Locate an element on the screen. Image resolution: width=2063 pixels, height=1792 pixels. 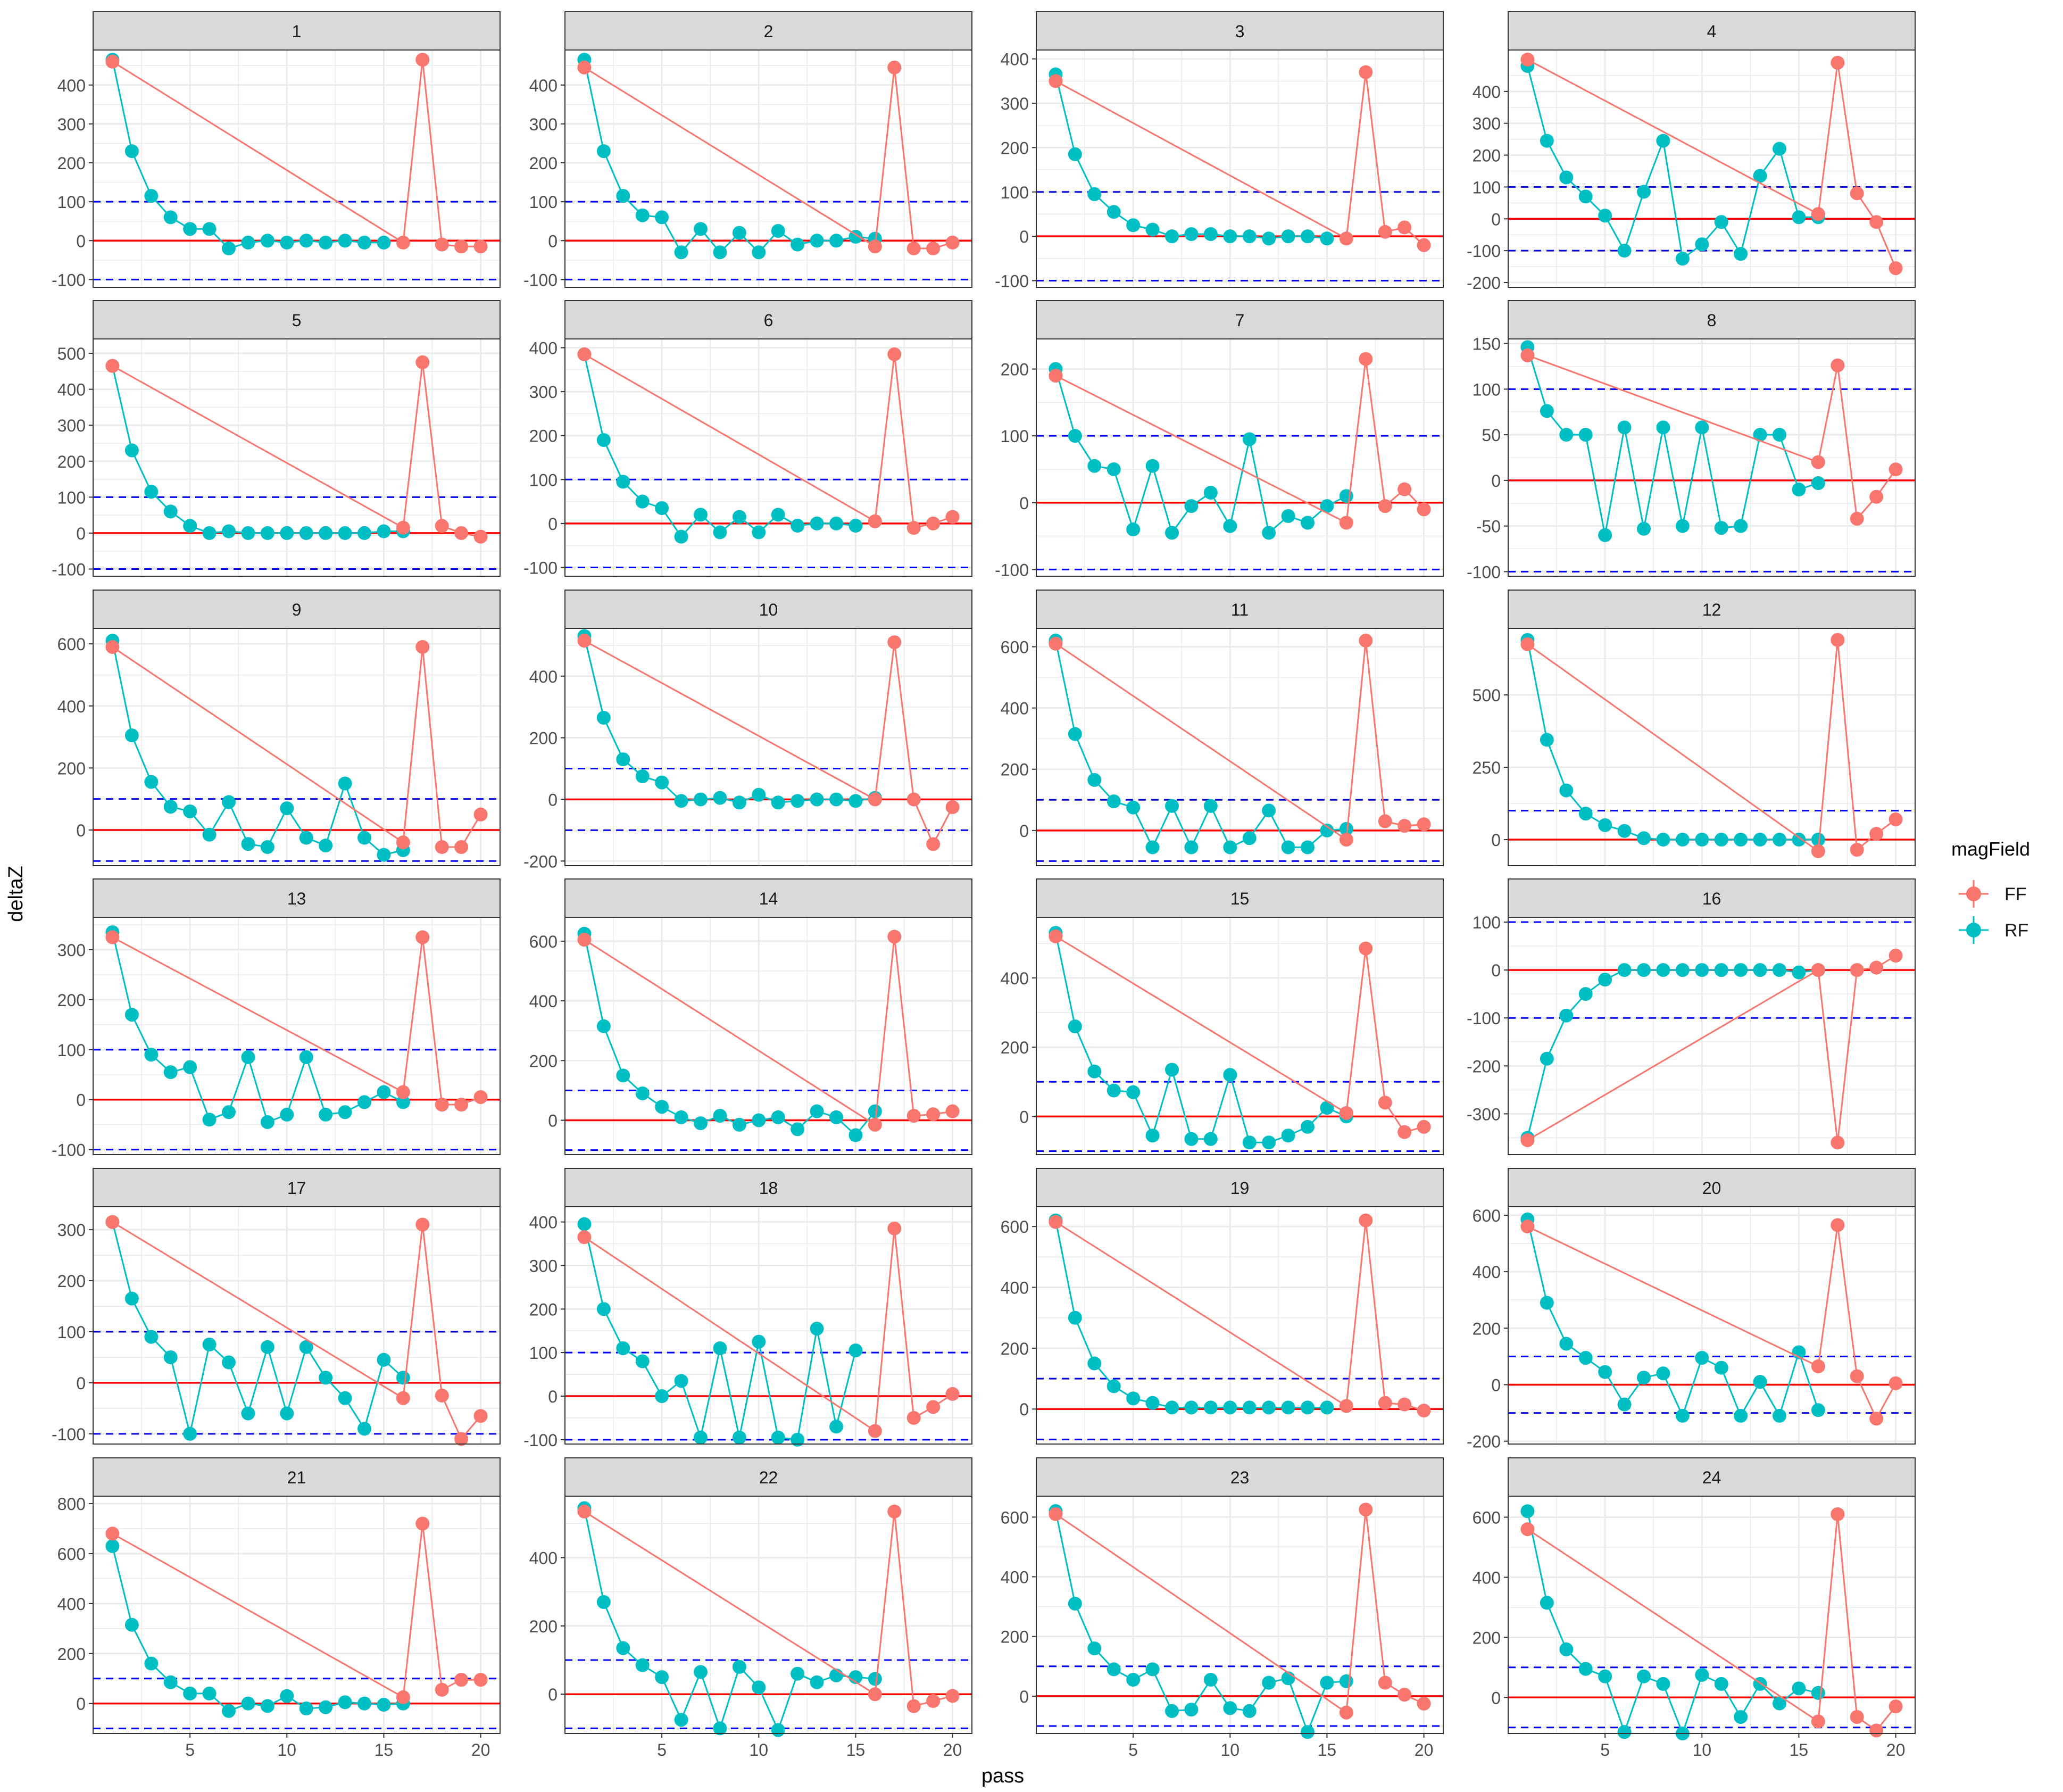
legend: magField FF RF is located at coordinates (1990, 891).